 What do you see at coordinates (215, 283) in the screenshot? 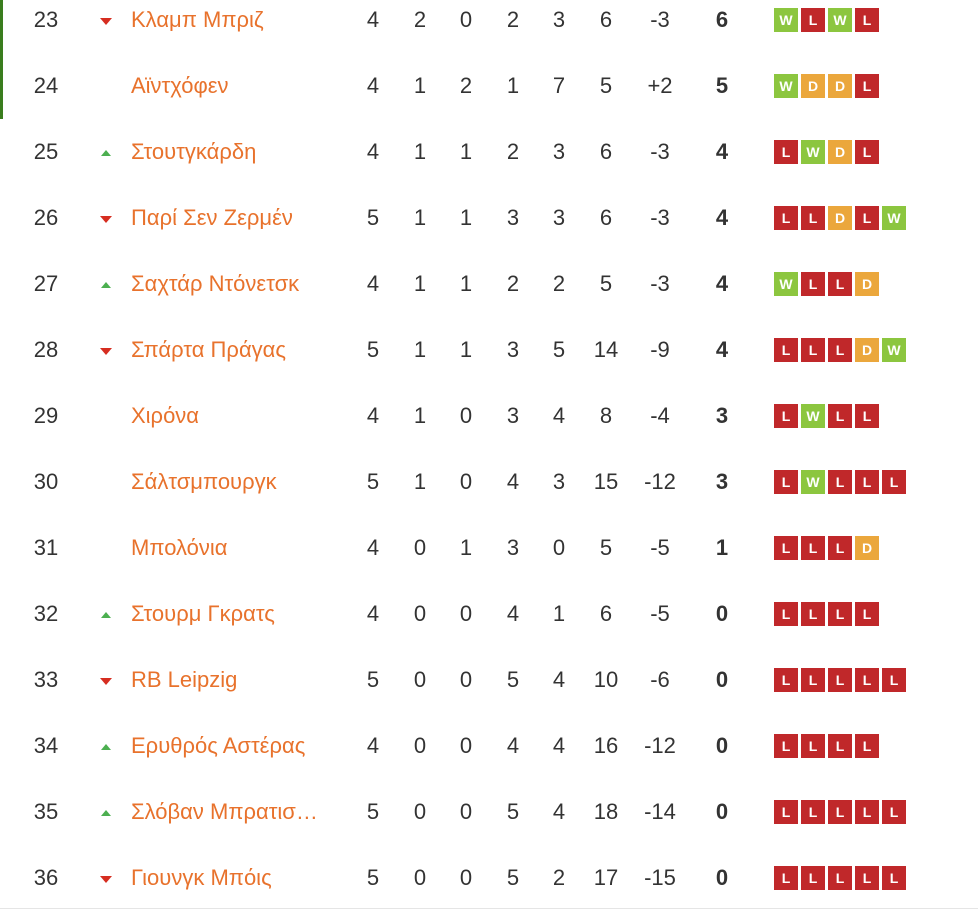
I see `team-link: Σαχτάρ Ντόνετσκ` at bounding box center [215, 283].